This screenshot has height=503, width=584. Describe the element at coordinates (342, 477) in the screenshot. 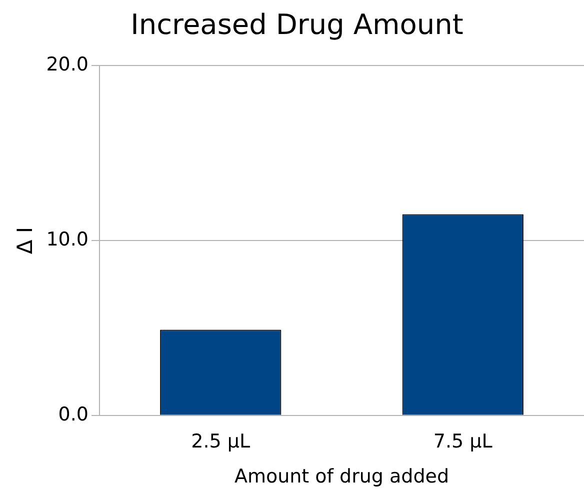

I see `x-axis-title: Amount of drug added` at that location.